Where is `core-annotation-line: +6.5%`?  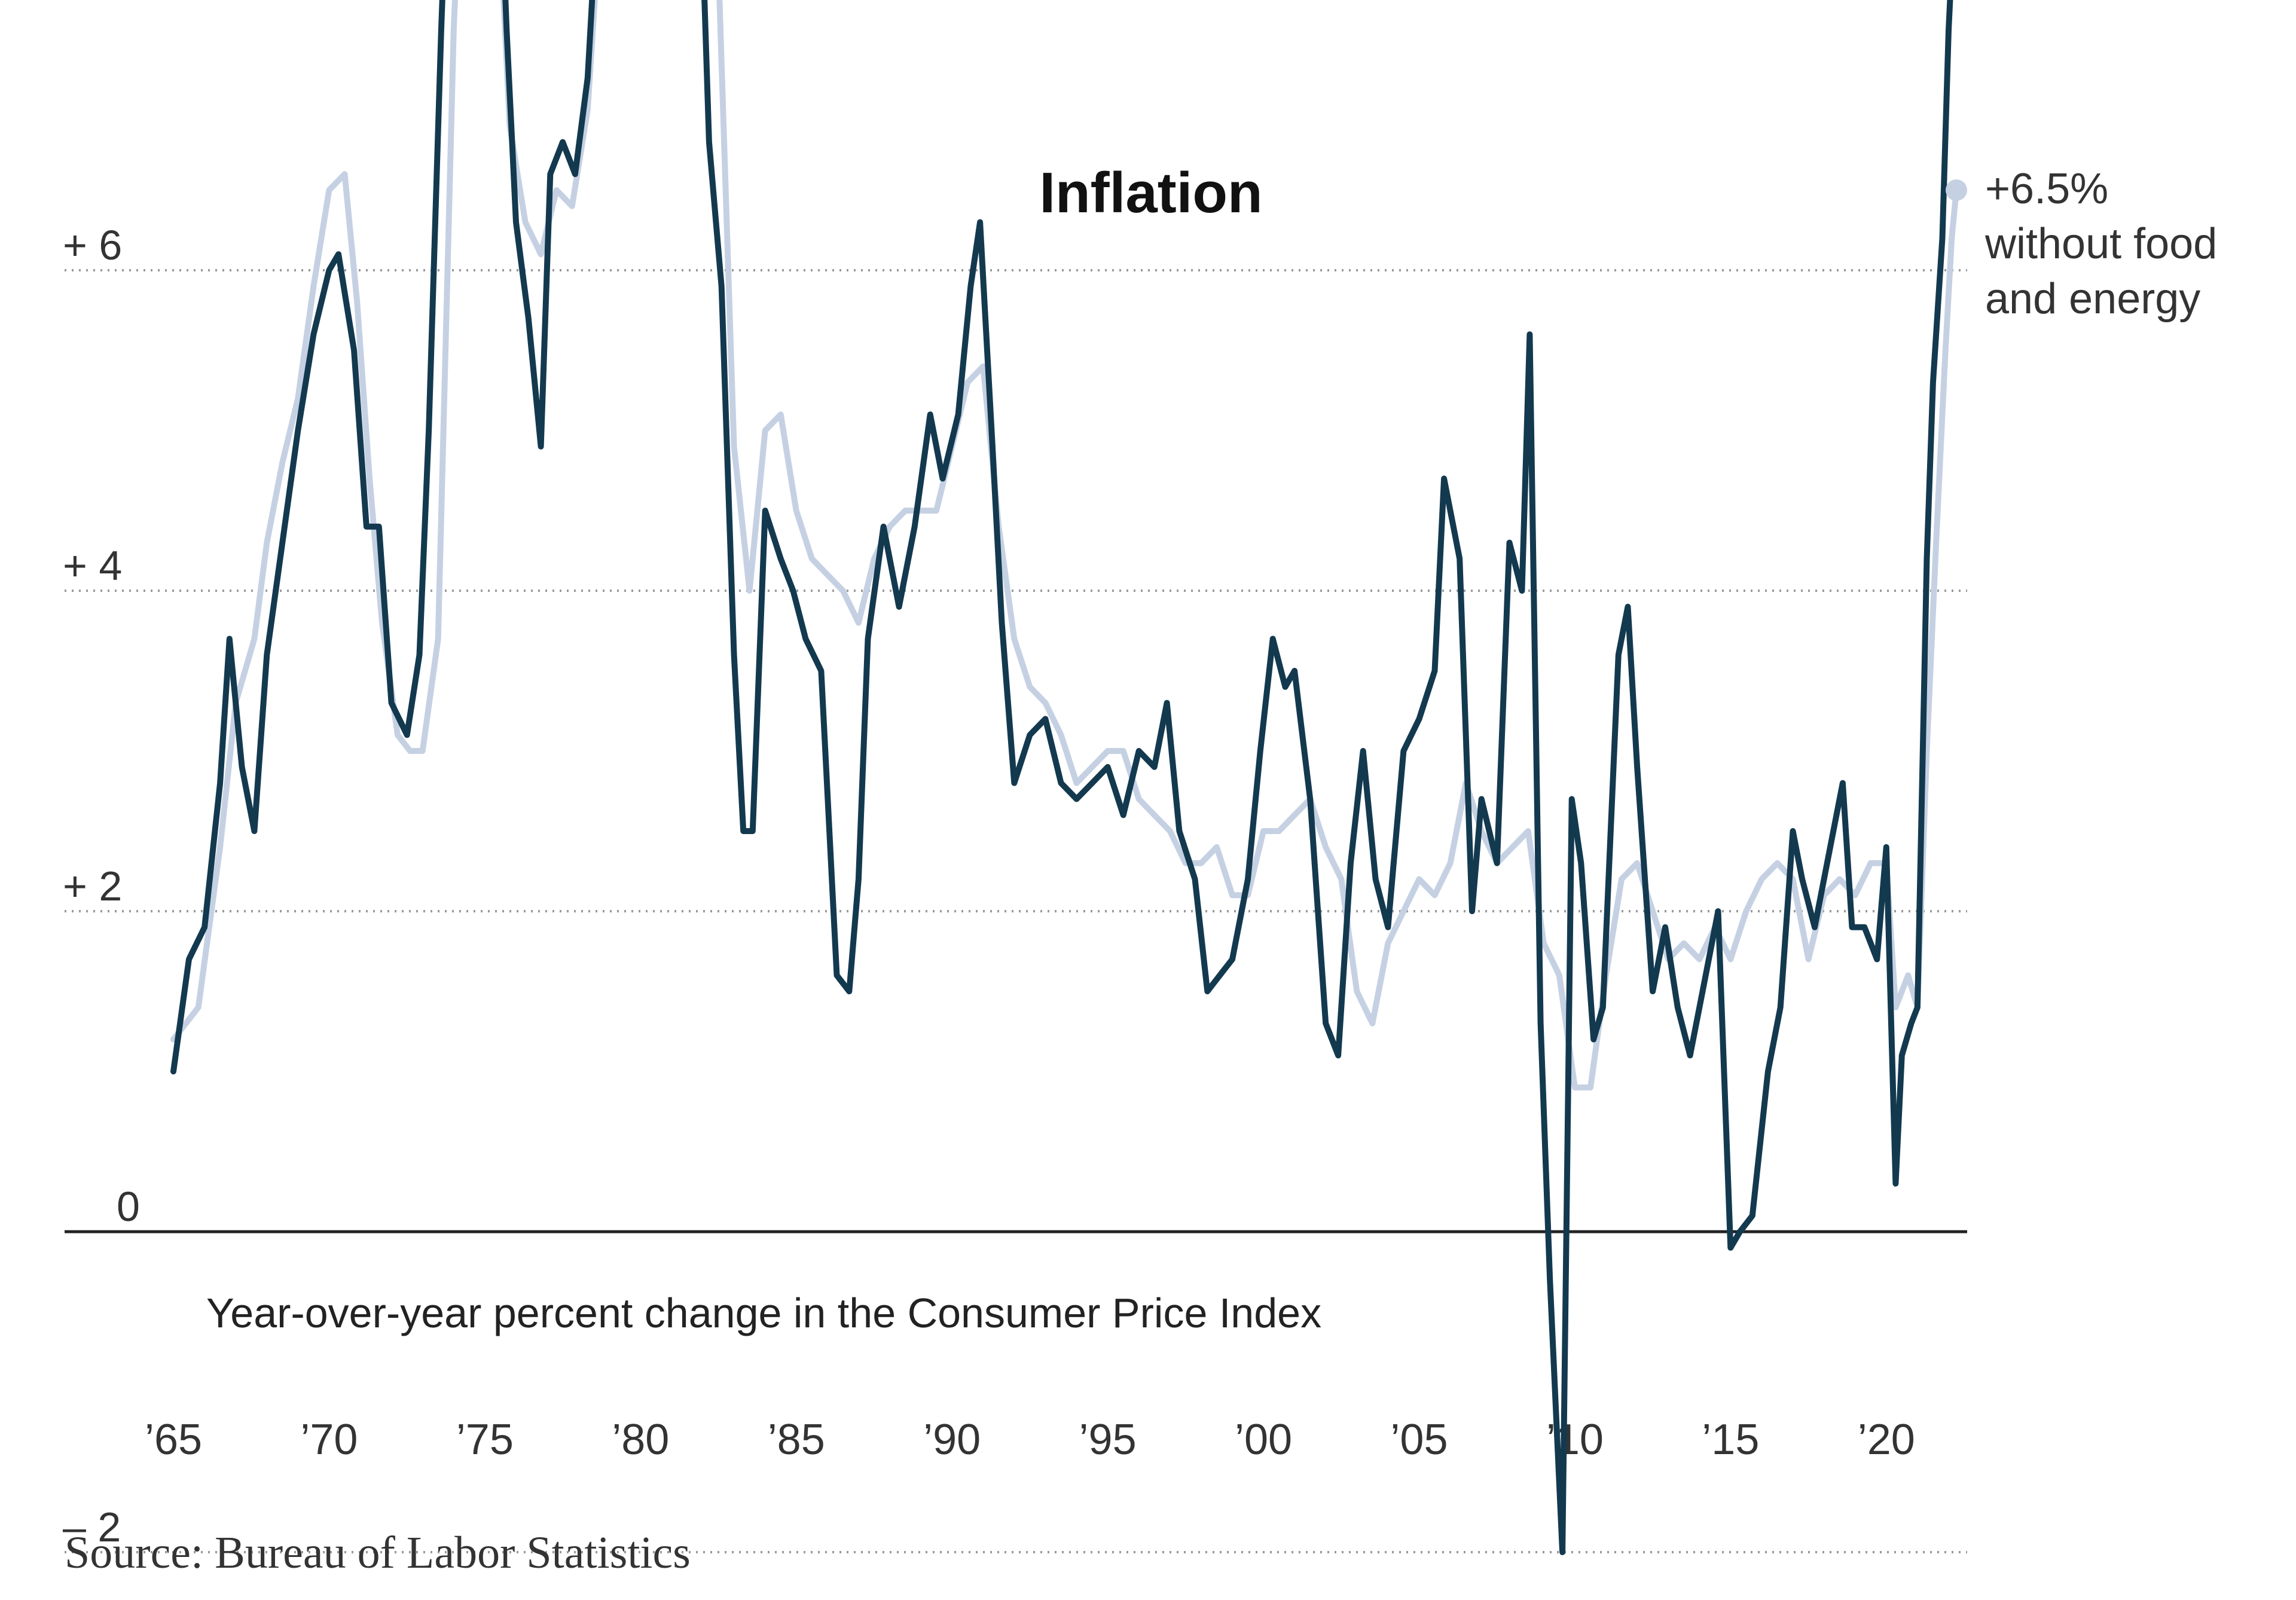 core-annotation-line: +6.5% is located at coordinates (2046, 189).